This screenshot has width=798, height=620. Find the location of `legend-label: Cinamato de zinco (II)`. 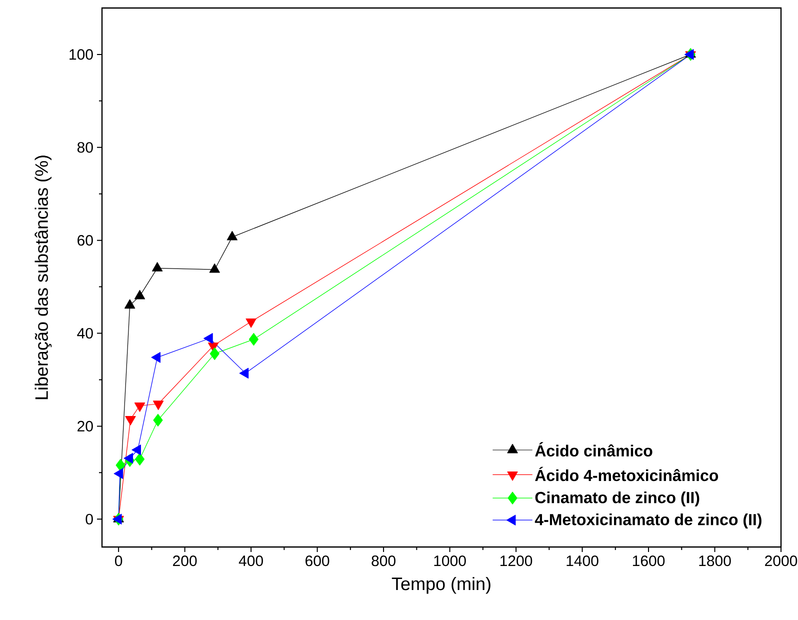

legend-label: Cinamato de zinco (II) is located at coordinates (617, 498).